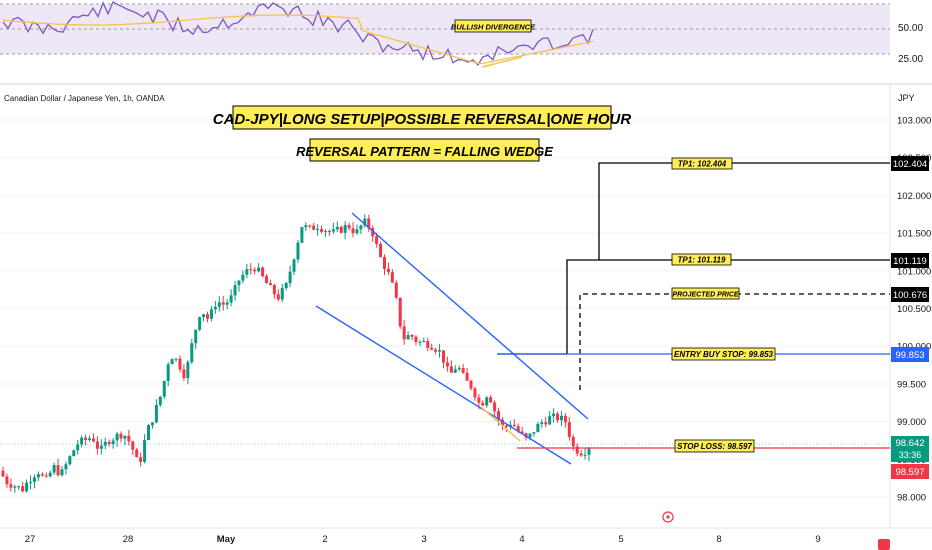 The width and height of the screenshot is (932, 550). I want to click on tag-stop-loss: 98.597, so click(909, 472).